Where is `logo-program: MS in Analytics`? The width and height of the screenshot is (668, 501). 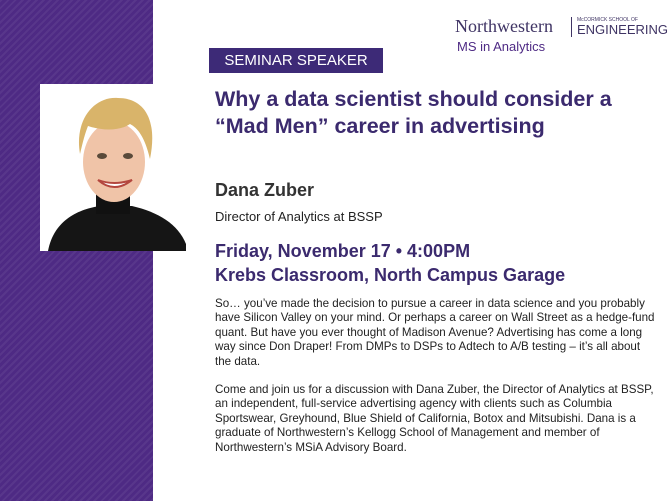
logo-program: MS in Analytics is located at coordinates (501, 46).